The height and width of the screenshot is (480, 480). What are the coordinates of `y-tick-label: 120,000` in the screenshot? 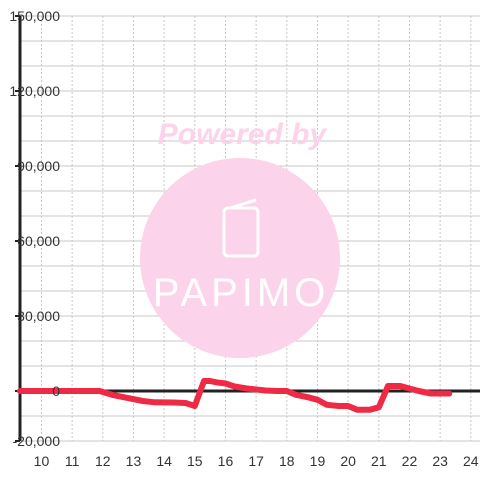 It's located at (34, 91).